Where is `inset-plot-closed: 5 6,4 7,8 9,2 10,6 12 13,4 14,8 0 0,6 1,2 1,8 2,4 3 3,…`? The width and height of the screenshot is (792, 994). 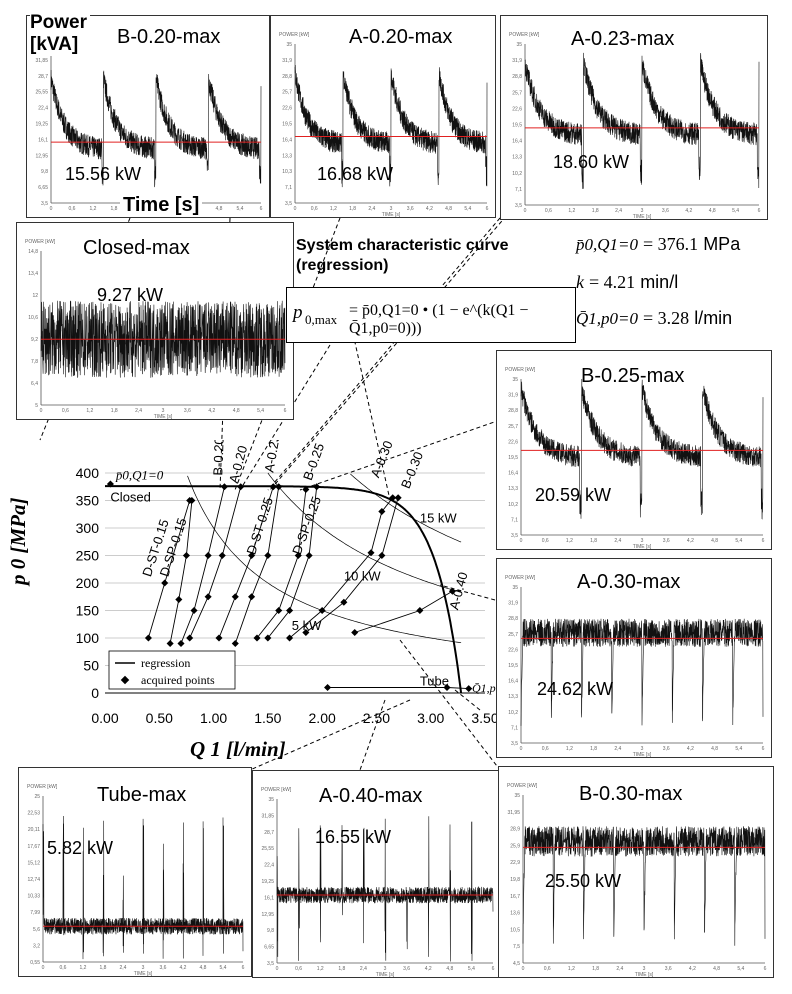 inset-plot-closed: 5 6,4 7,8 9,2 10,6 12 13,4 14,8 0 0,6 1,2 1,8 2,4 3 3,… is located at coordinates (156, 329).